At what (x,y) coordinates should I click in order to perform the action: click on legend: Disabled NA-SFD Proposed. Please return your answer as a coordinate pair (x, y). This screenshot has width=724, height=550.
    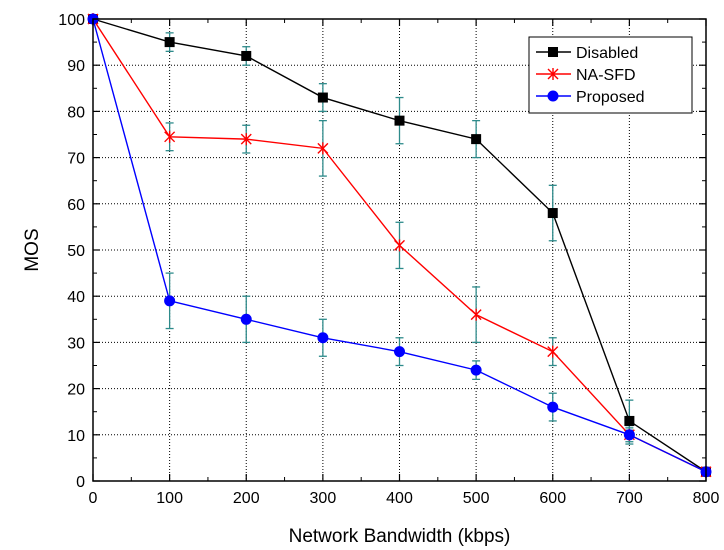
    Looking at the image, I should click on (610, 75).